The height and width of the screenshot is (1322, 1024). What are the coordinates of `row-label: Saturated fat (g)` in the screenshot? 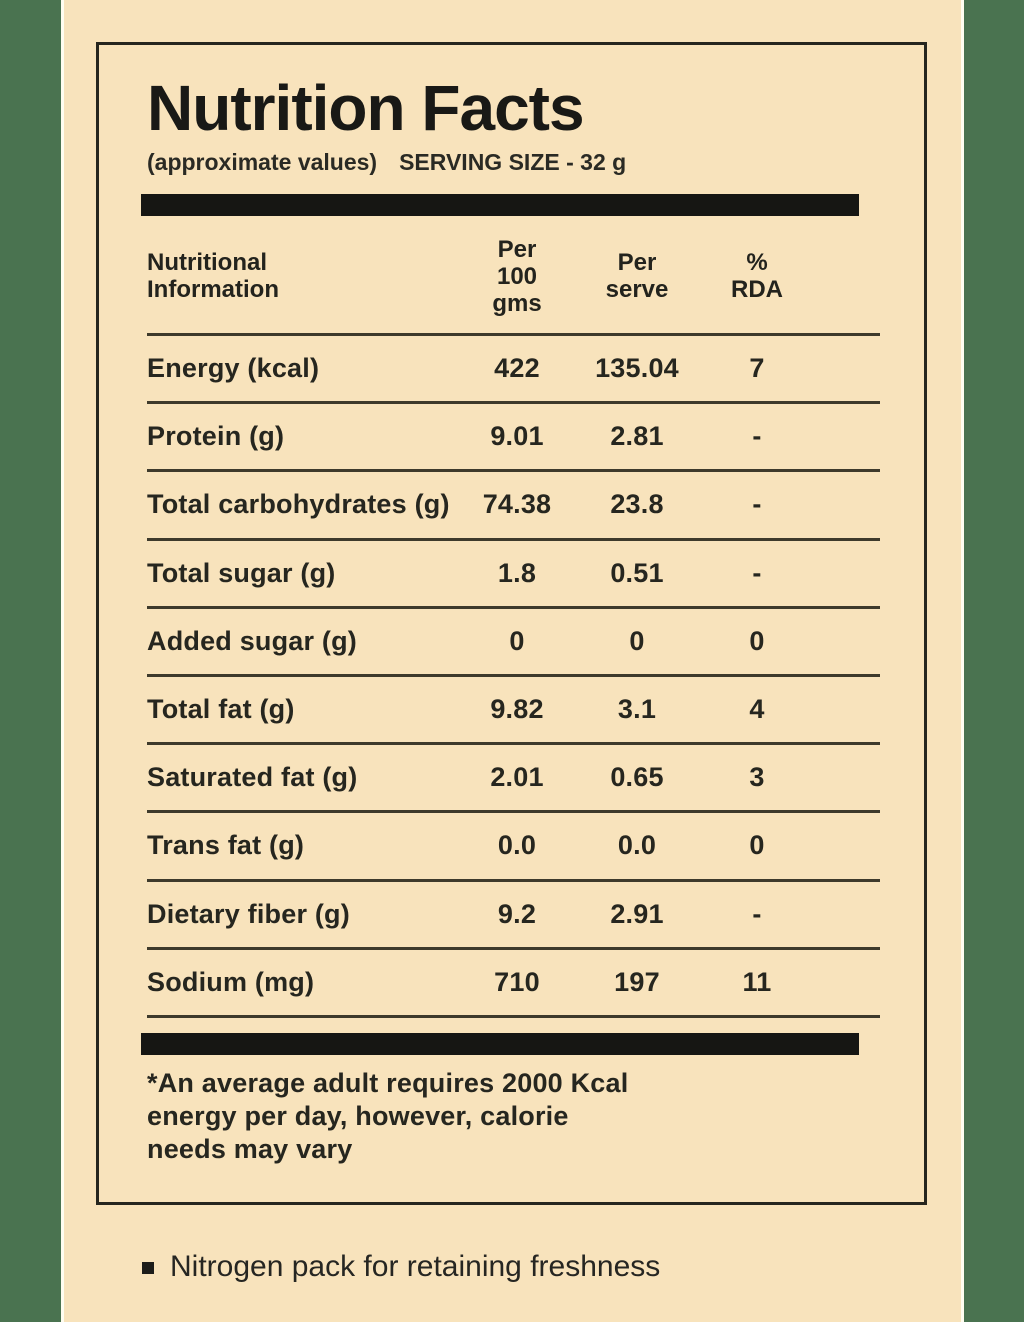 It's located at (252, 777).